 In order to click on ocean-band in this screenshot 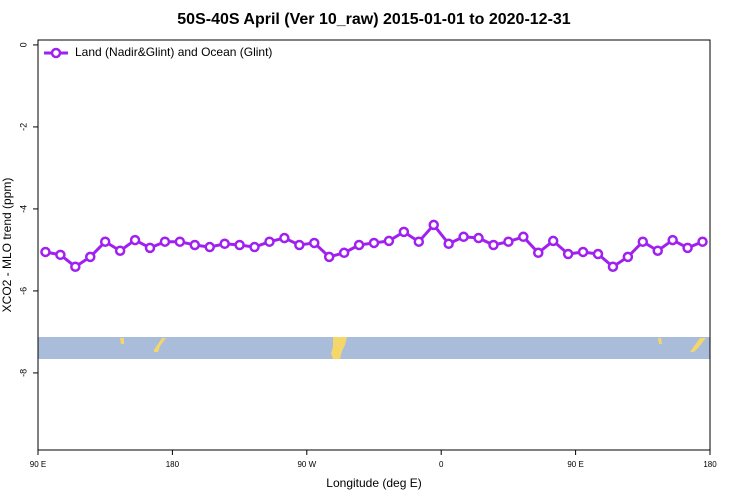, I will do `click(374, 348)`.